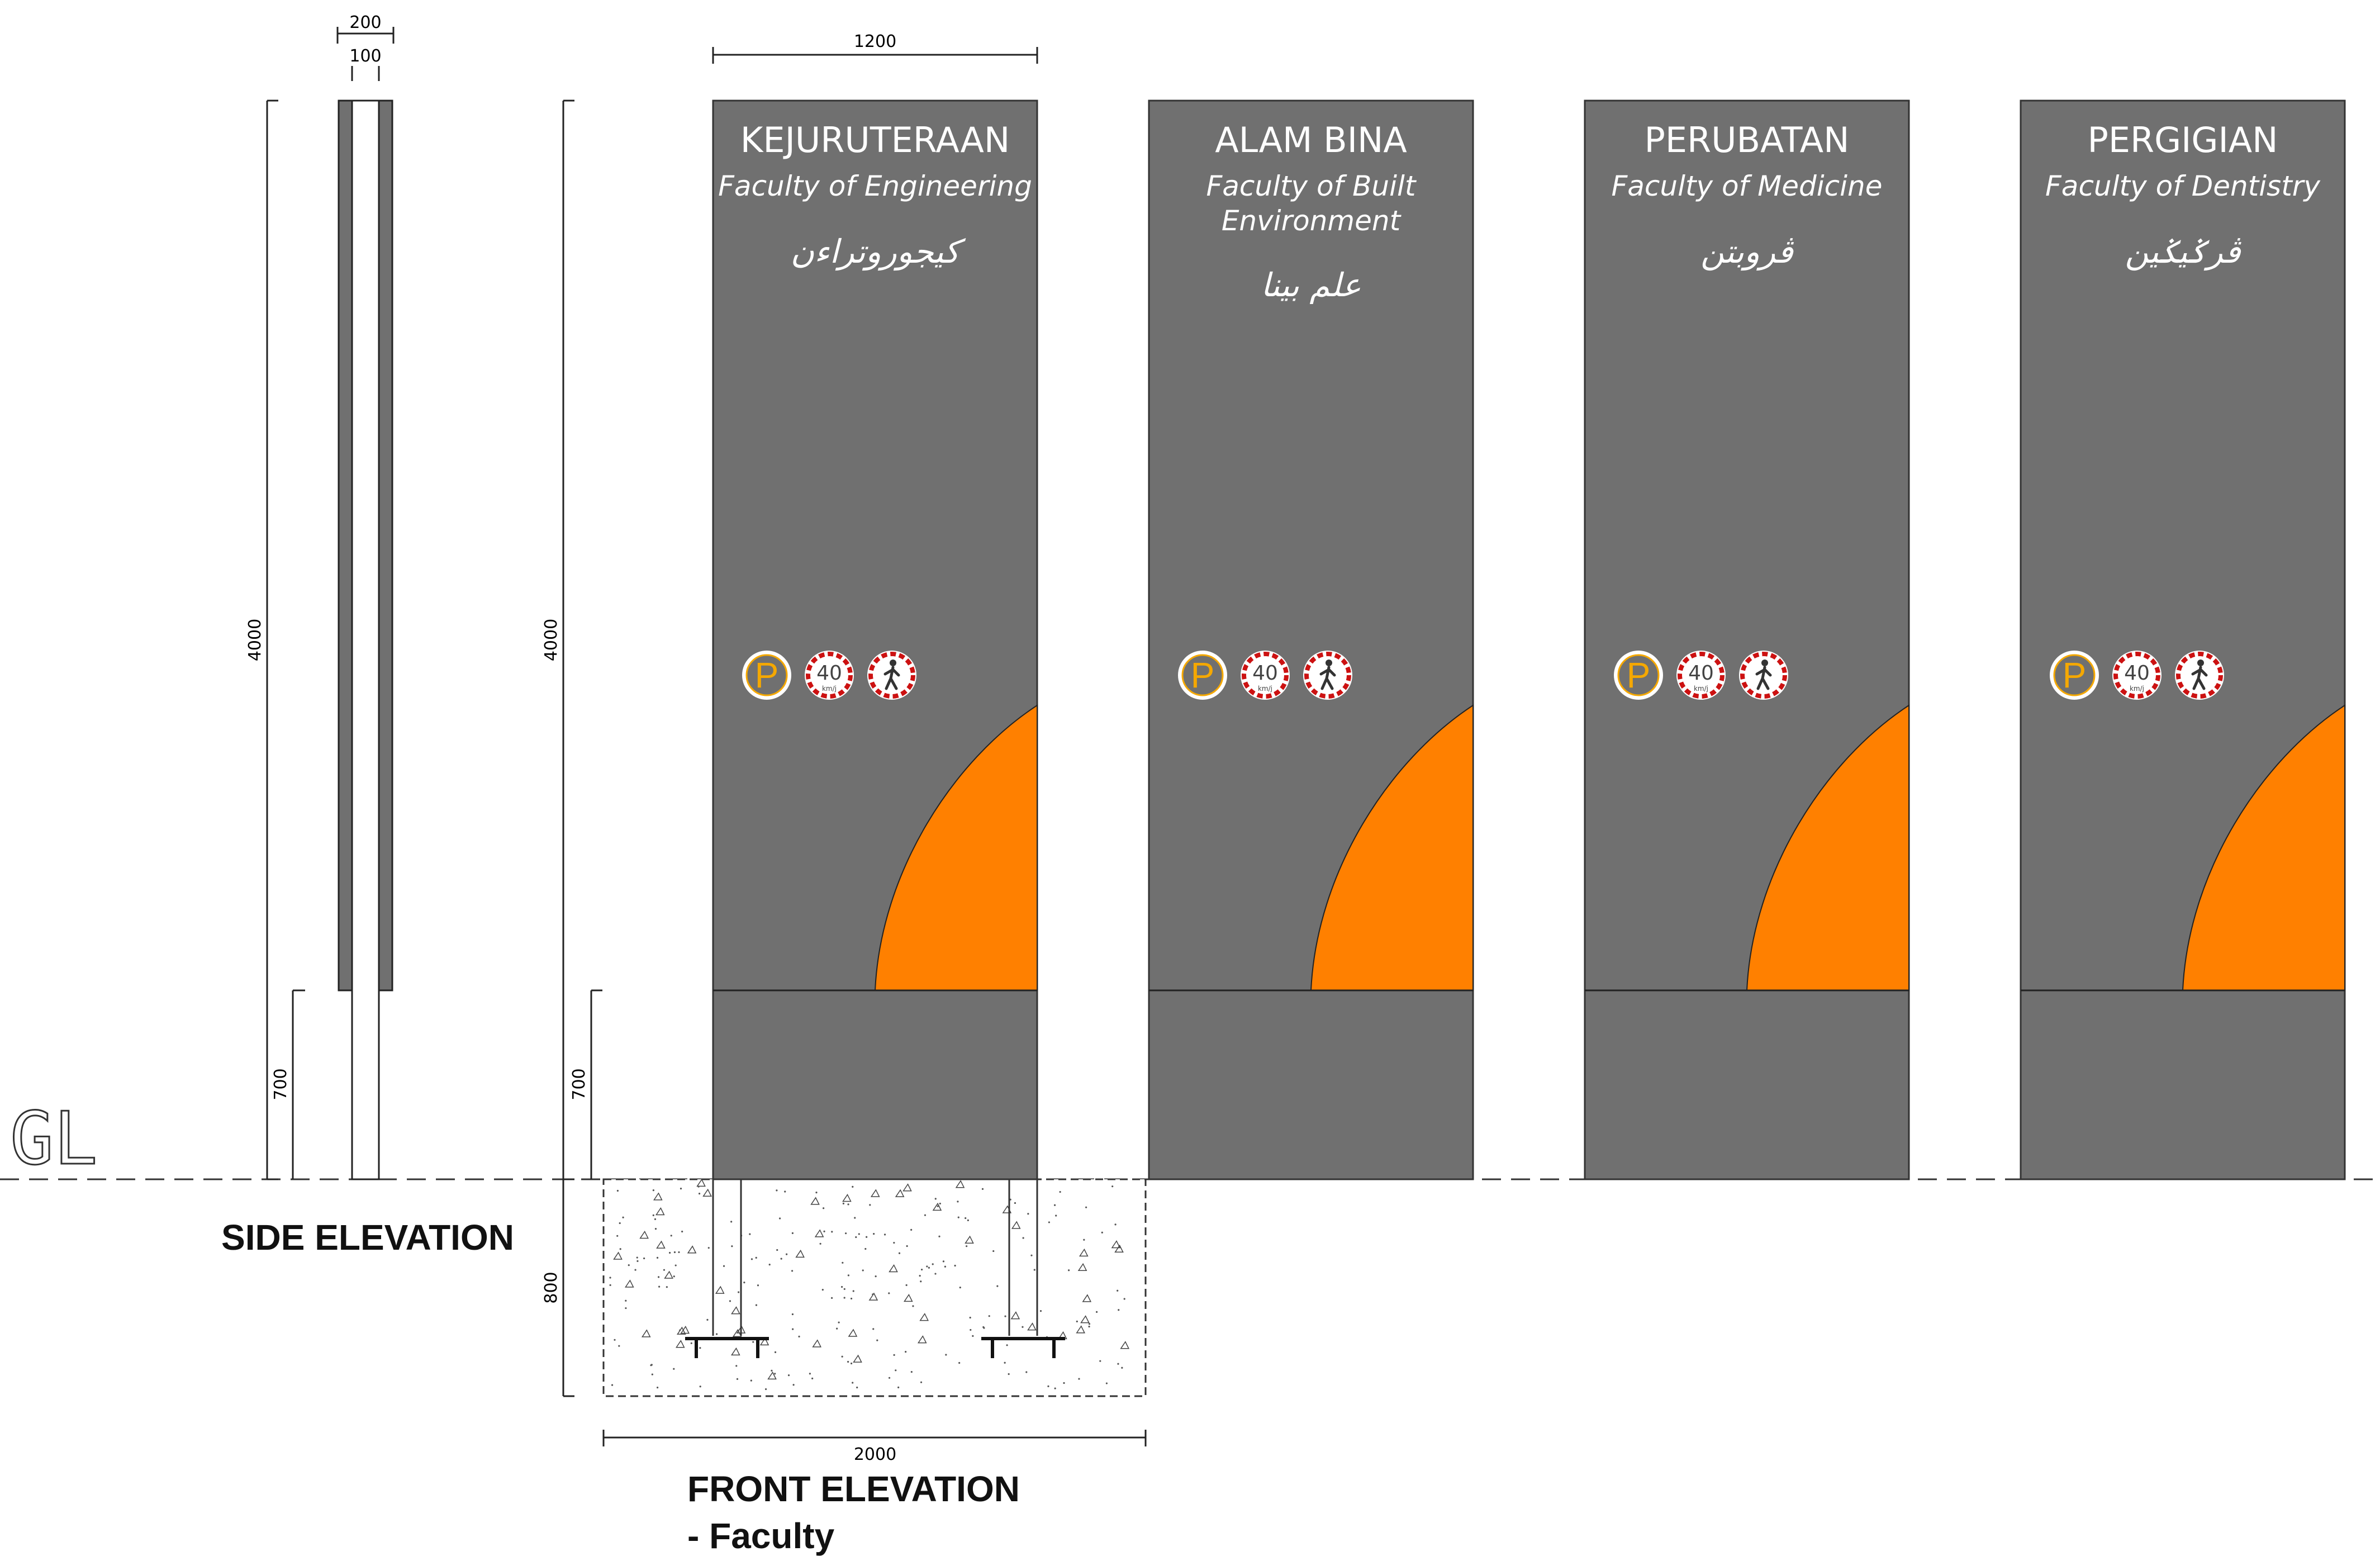  Describe the element at coordinates (281, 1084) in the screenshot. I see `dim-side-clearance: 700` at that location.